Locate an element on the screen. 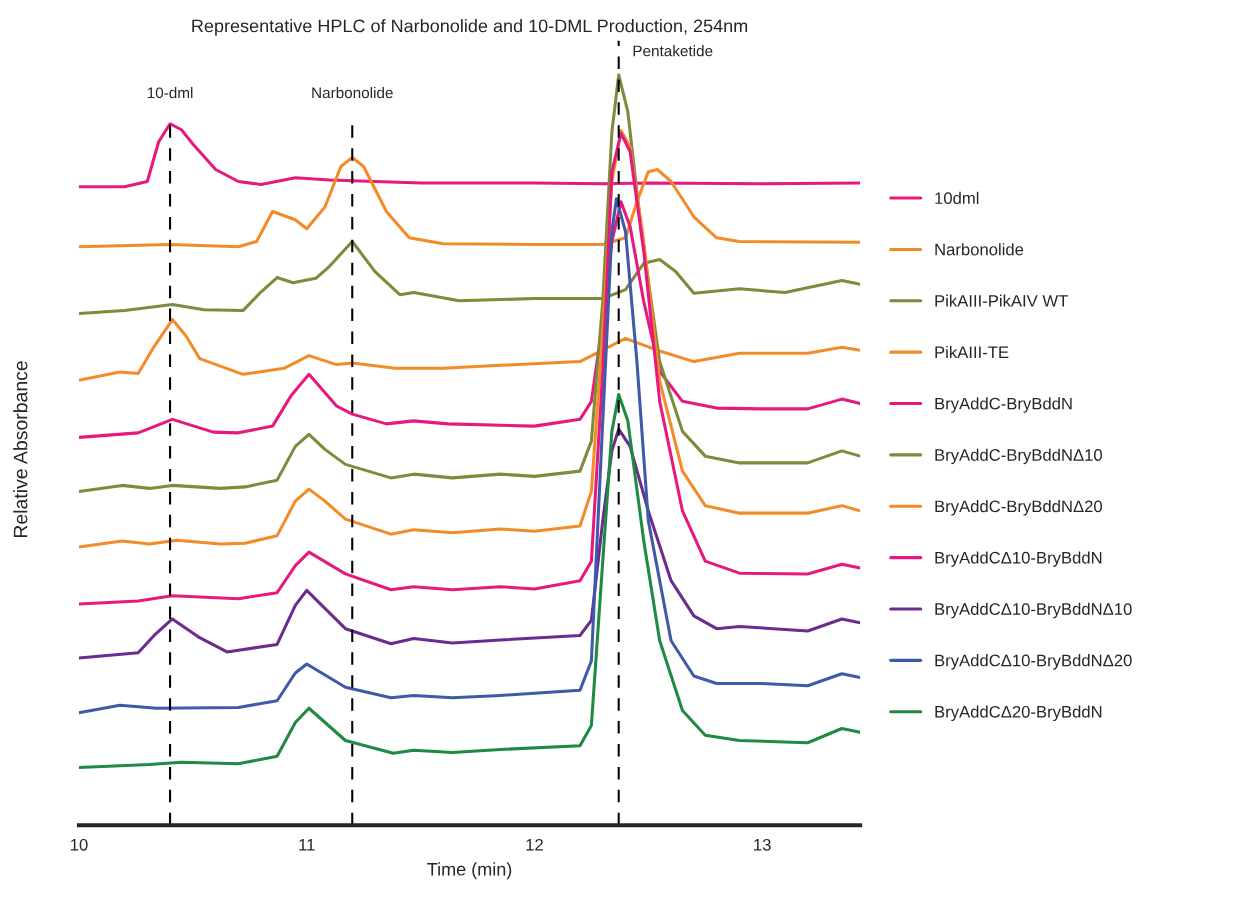  legend-label: BryAddCΔ10-BryBddNΔ10 is located at coordinates (1033, 610).